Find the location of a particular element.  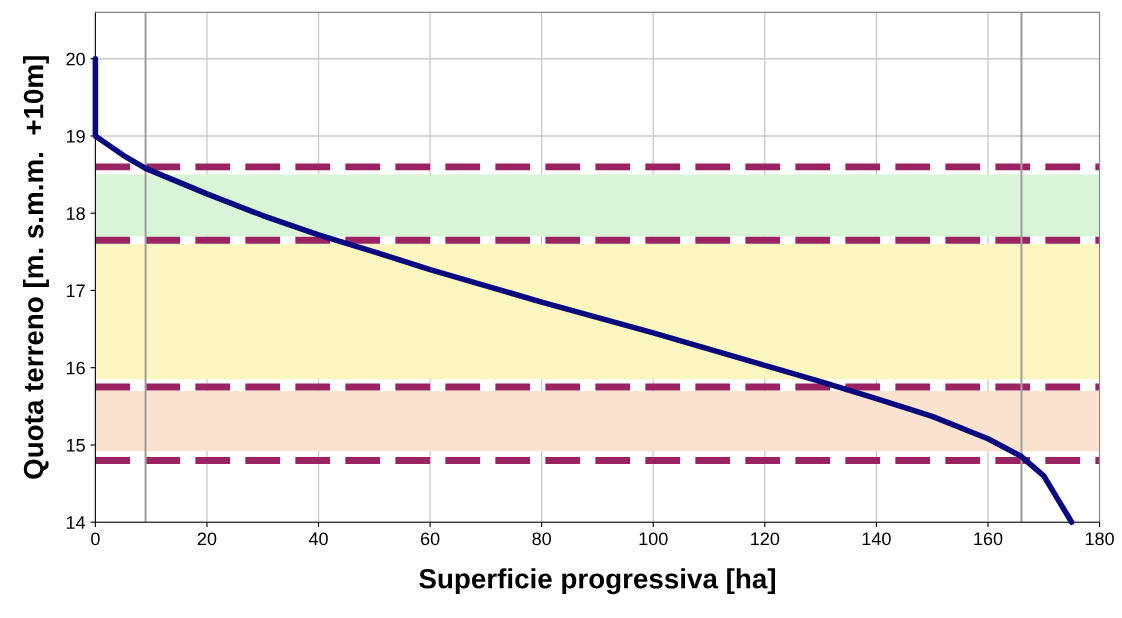

x-tick-label: 140 is located at coordinates (876, 539).